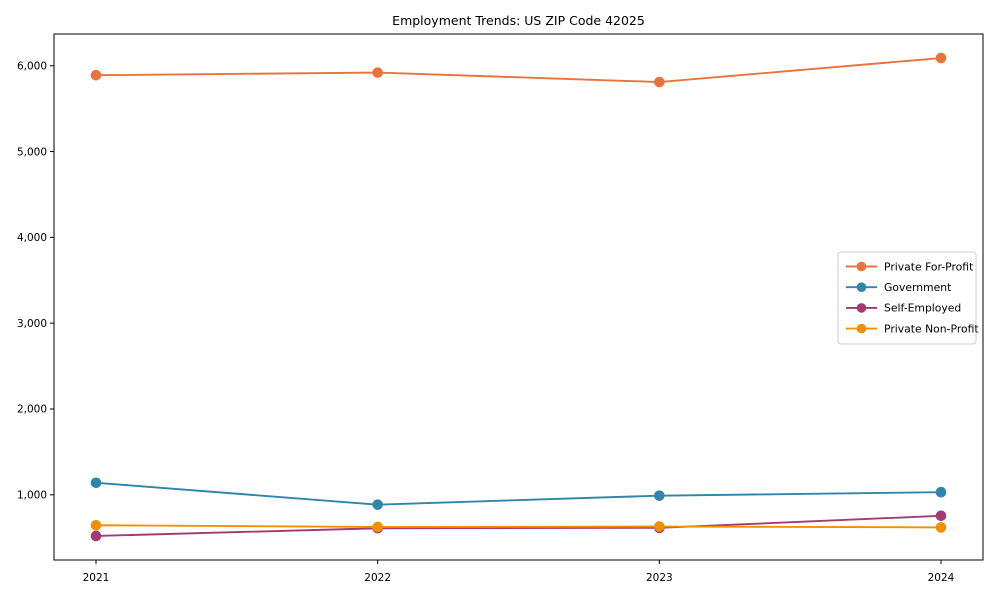 Image resolution: width=1000 pixels, height=600 pixels. Describe the element at coordinates (32, 410) in the screenshot. I see `y-tick-label: 2,000` at that location.